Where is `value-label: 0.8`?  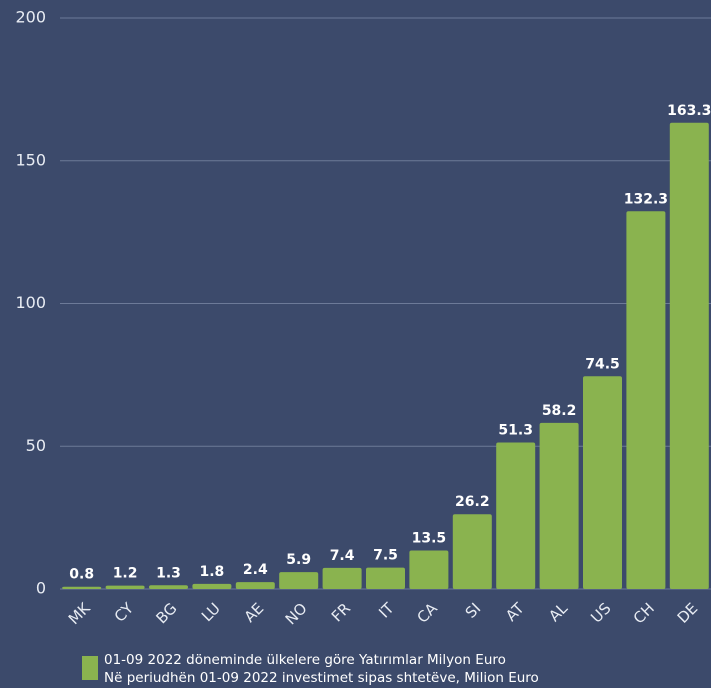
value-label: 0.8 is located at coordinates (81, 575).